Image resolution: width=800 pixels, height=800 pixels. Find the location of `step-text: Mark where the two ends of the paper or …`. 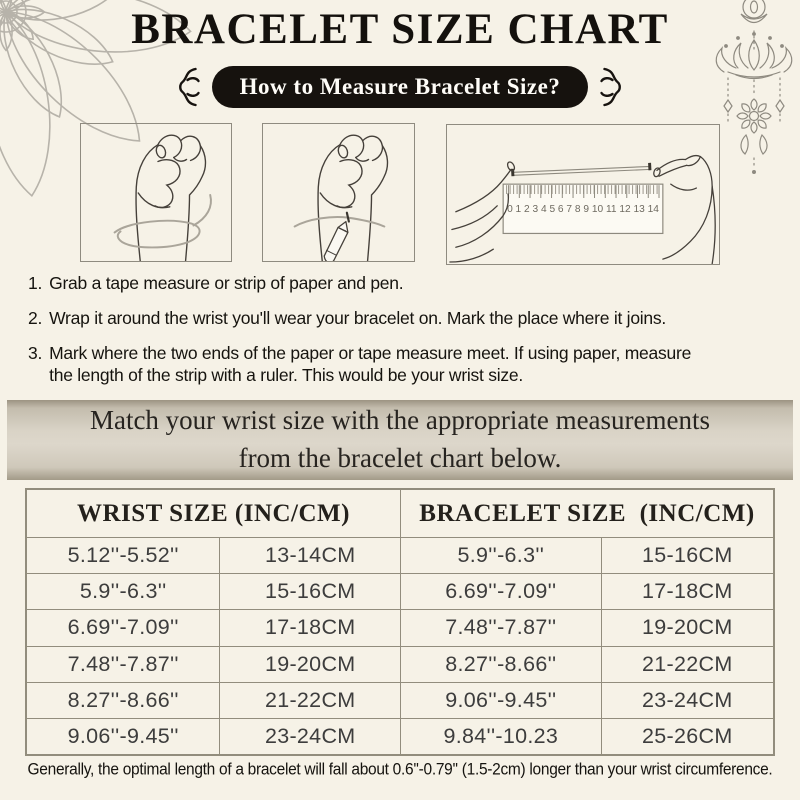

step-text: Mark where the two ends of the paper or … is located at coordinates (370, 365).